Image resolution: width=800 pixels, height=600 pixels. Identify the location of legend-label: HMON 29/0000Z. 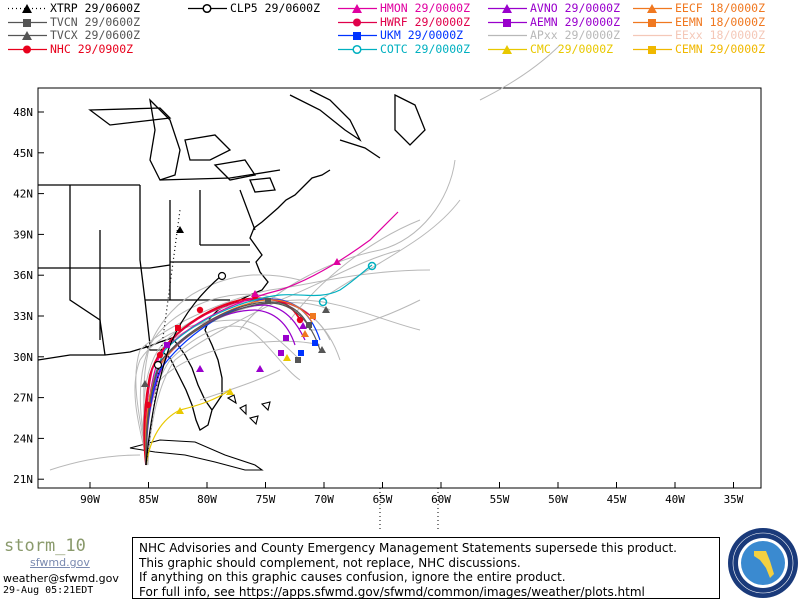
(425, 8).